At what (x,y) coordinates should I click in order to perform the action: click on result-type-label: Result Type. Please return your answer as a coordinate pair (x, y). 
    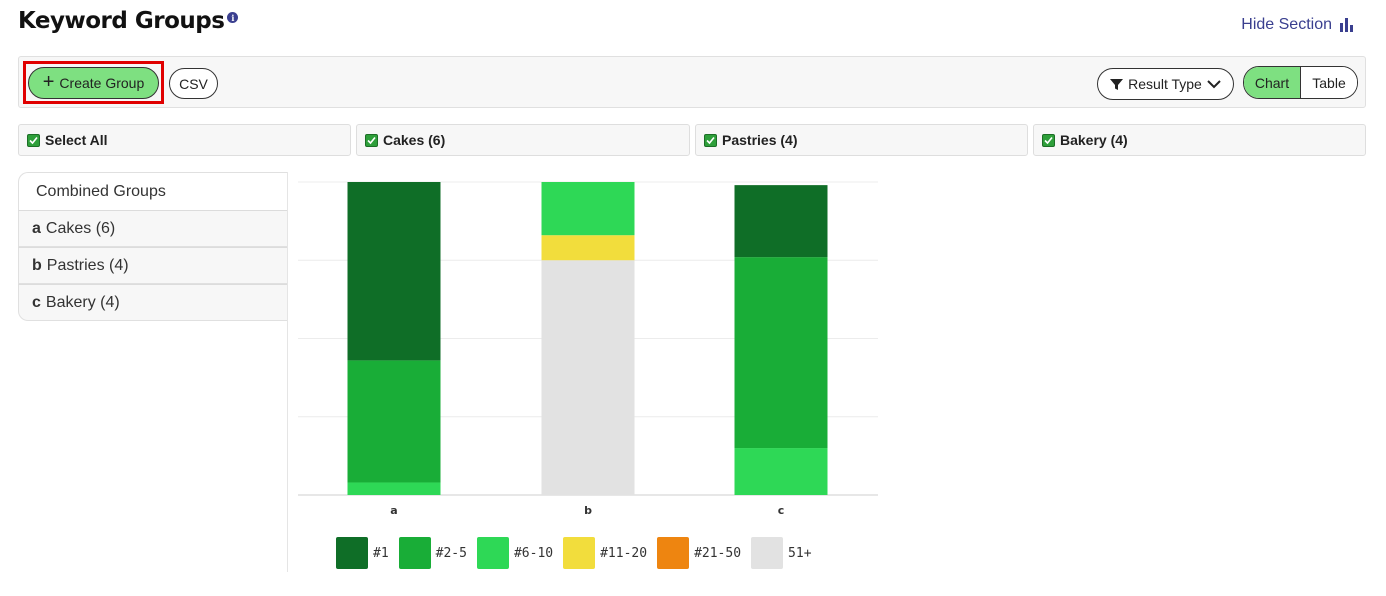
    Looking at the image, I should click on (1165, 84).